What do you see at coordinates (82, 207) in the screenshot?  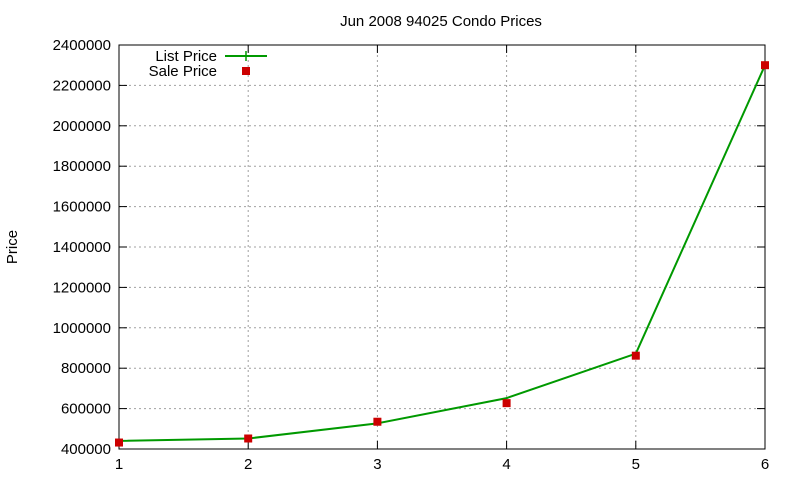 I see `y-tick-label: 1600000` at bounding box center [82, 207].